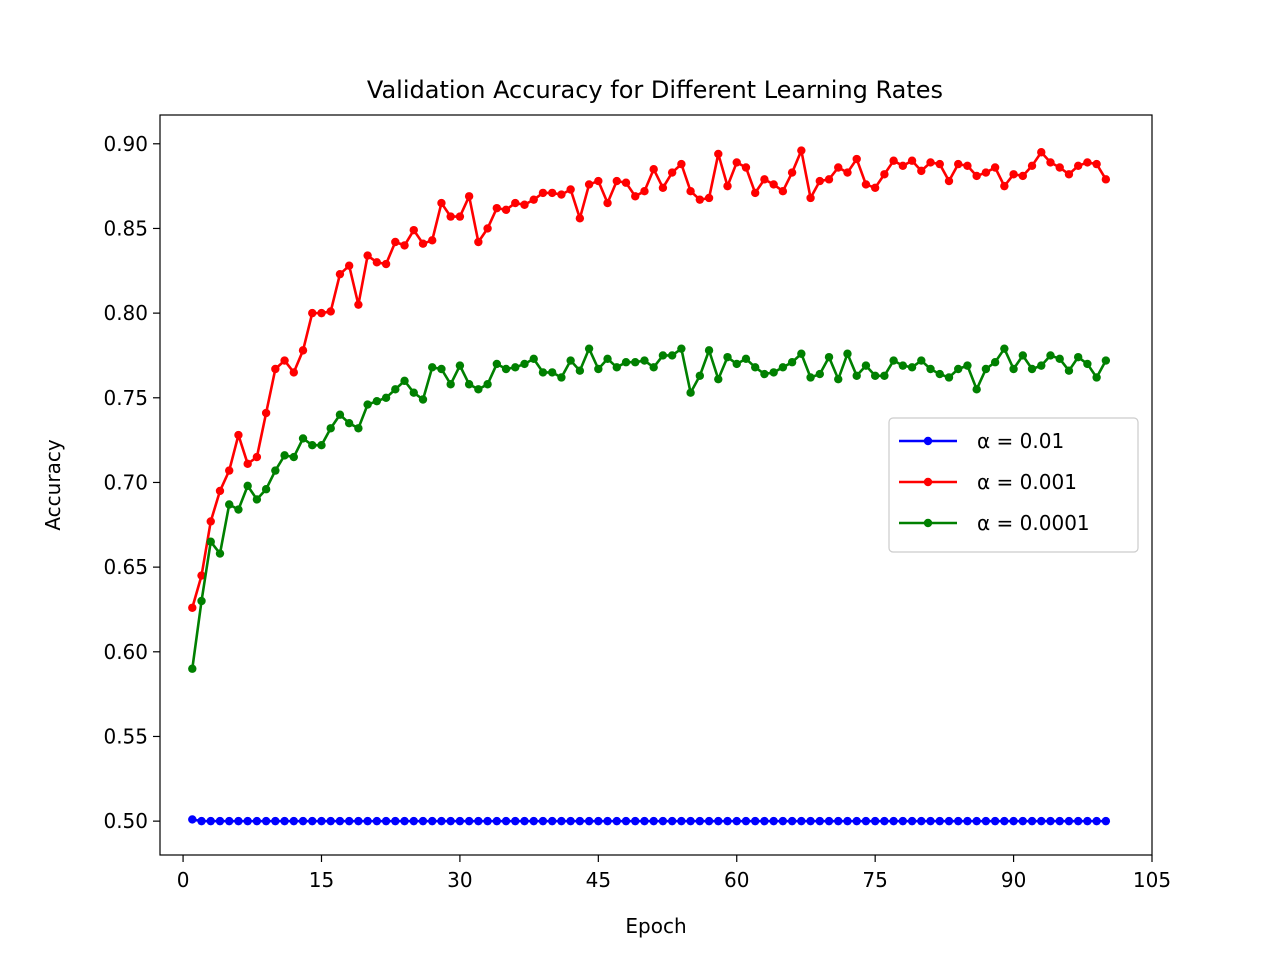 This screenshot has width=1280, height=960. What do you see at coordinates (53, 484) in the screenshot?
I see `y-axis-label: Accuracy` at bounding box center [53, 484].